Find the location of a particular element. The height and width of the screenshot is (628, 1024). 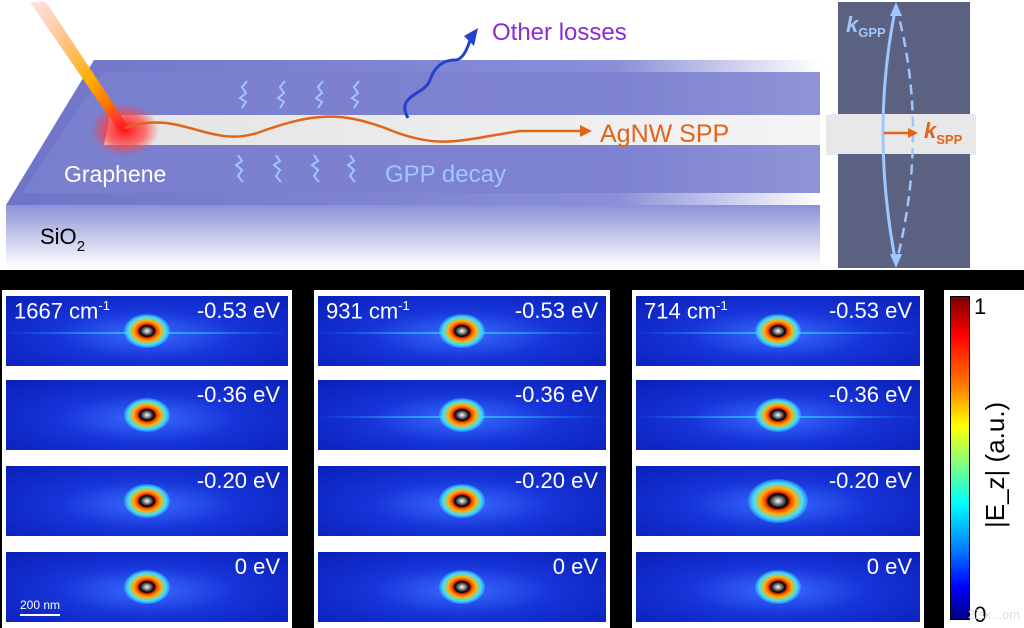

field-panel: 1667 cm-1 -0.53 eV is located at coordinates (147, 331).